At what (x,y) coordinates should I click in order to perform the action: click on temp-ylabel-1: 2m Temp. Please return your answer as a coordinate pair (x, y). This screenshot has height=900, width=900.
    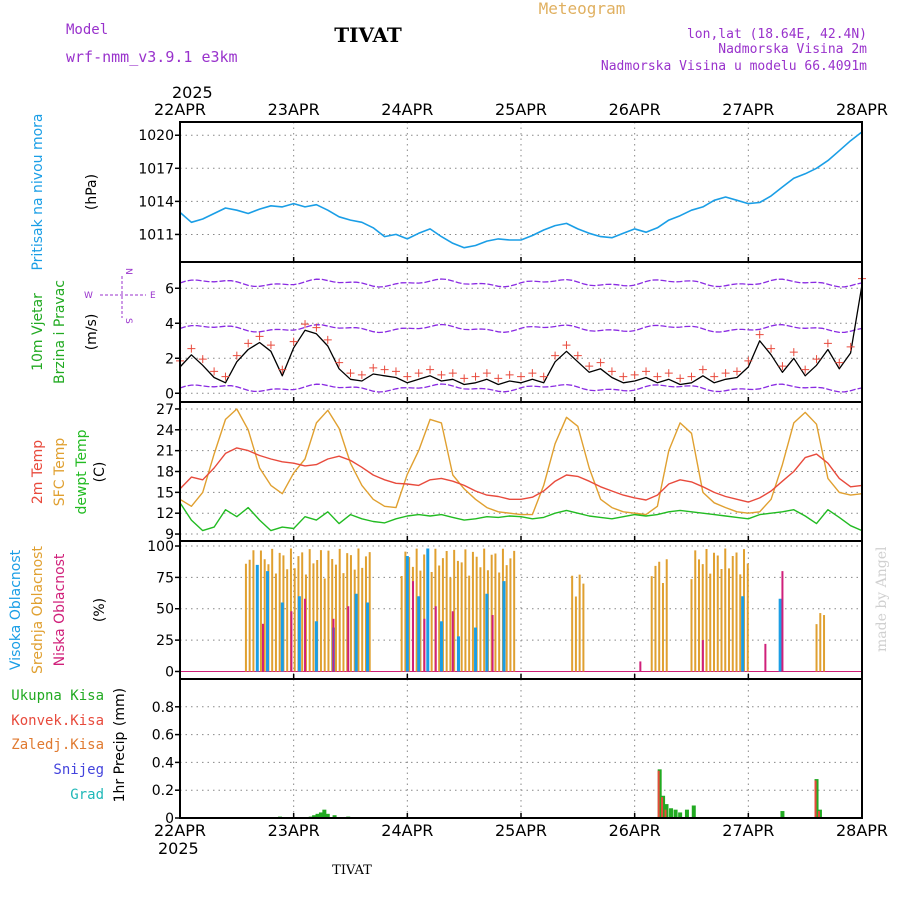
    Looking at the image, I should click on (38, 472).